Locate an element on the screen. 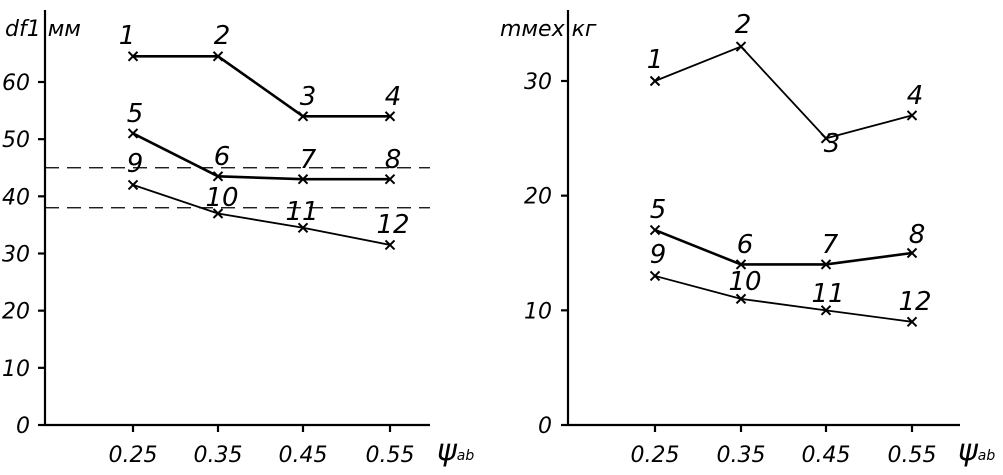 The image size is (1003, 475). panel2-y-tick-label: 10 is located at coordinates (538, 311).